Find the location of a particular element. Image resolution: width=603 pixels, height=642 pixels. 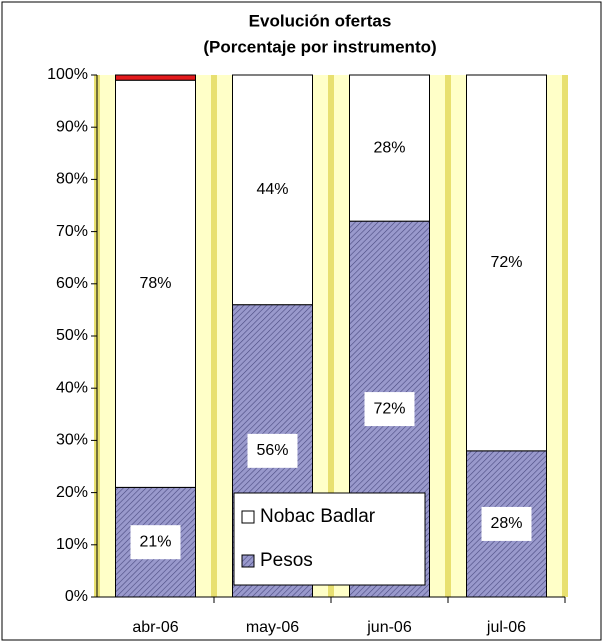

data-label: 44% is located at coordinates (272, 189).